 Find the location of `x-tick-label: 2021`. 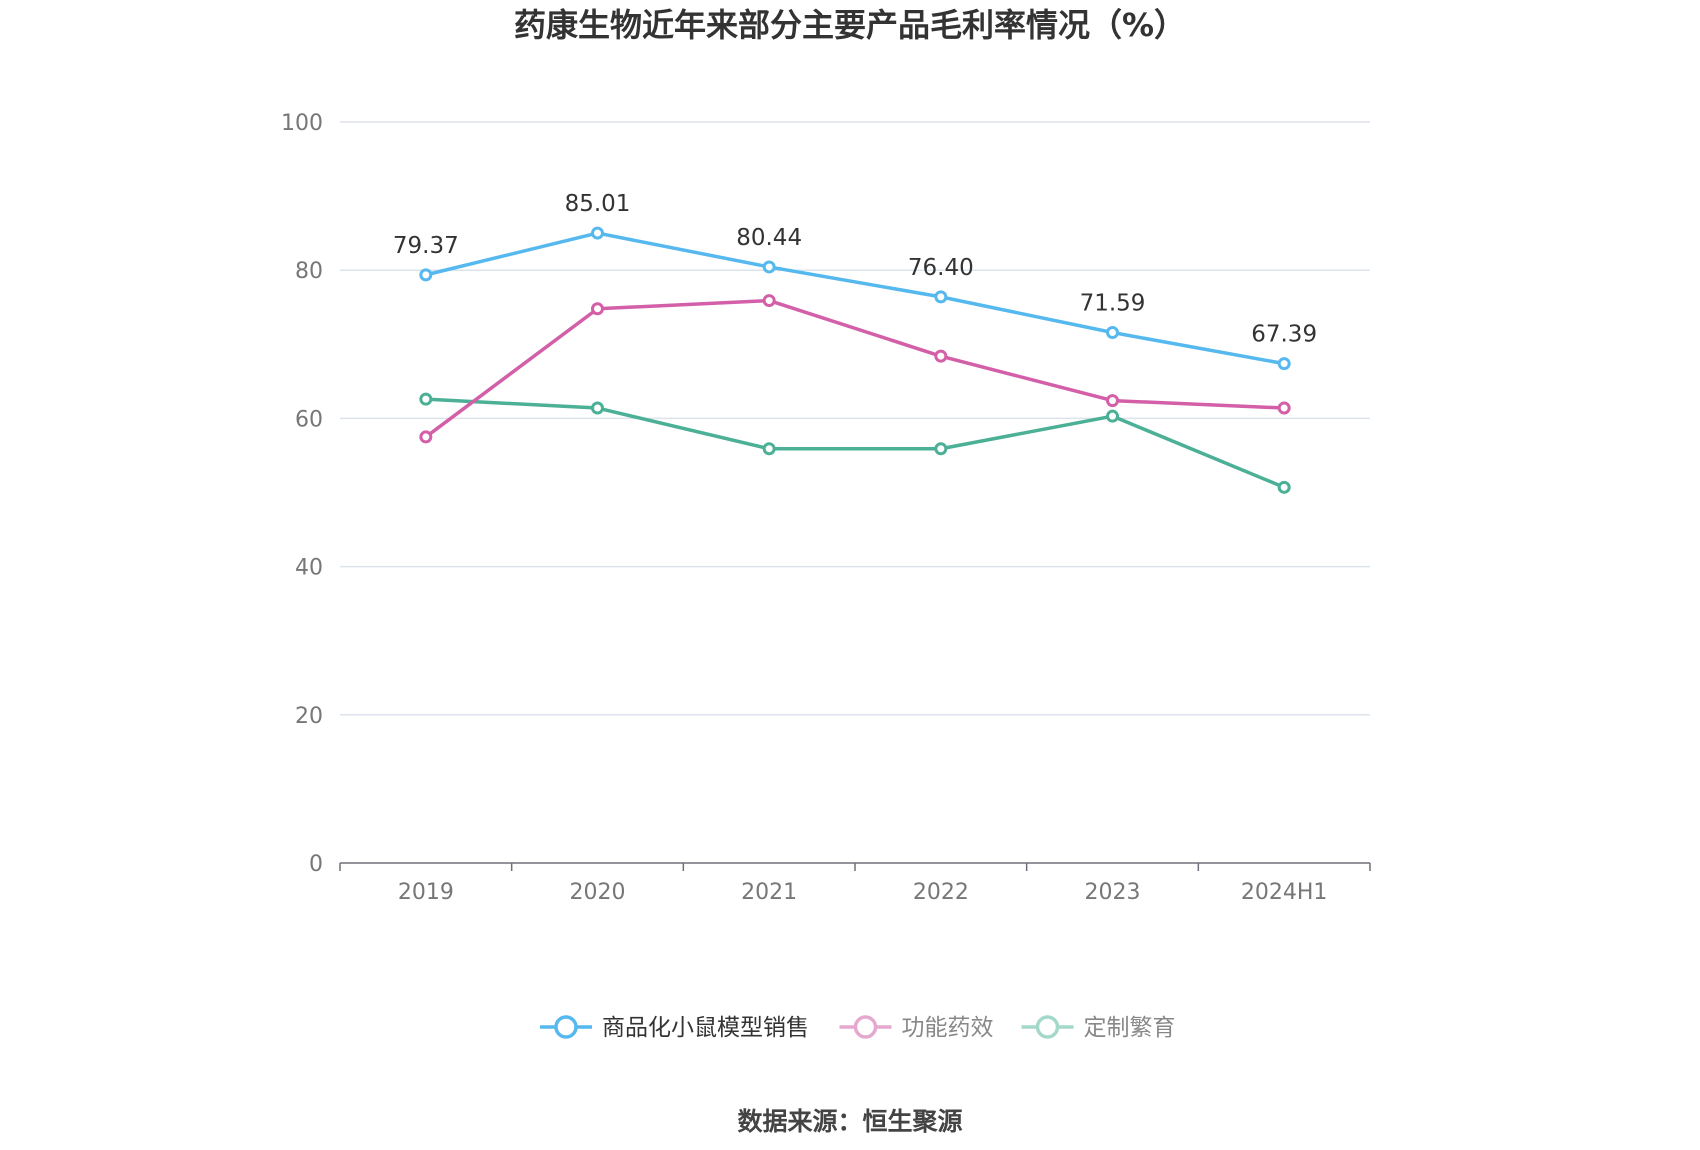

x-tick-label: 2021 is located at coordinates (769, 892).